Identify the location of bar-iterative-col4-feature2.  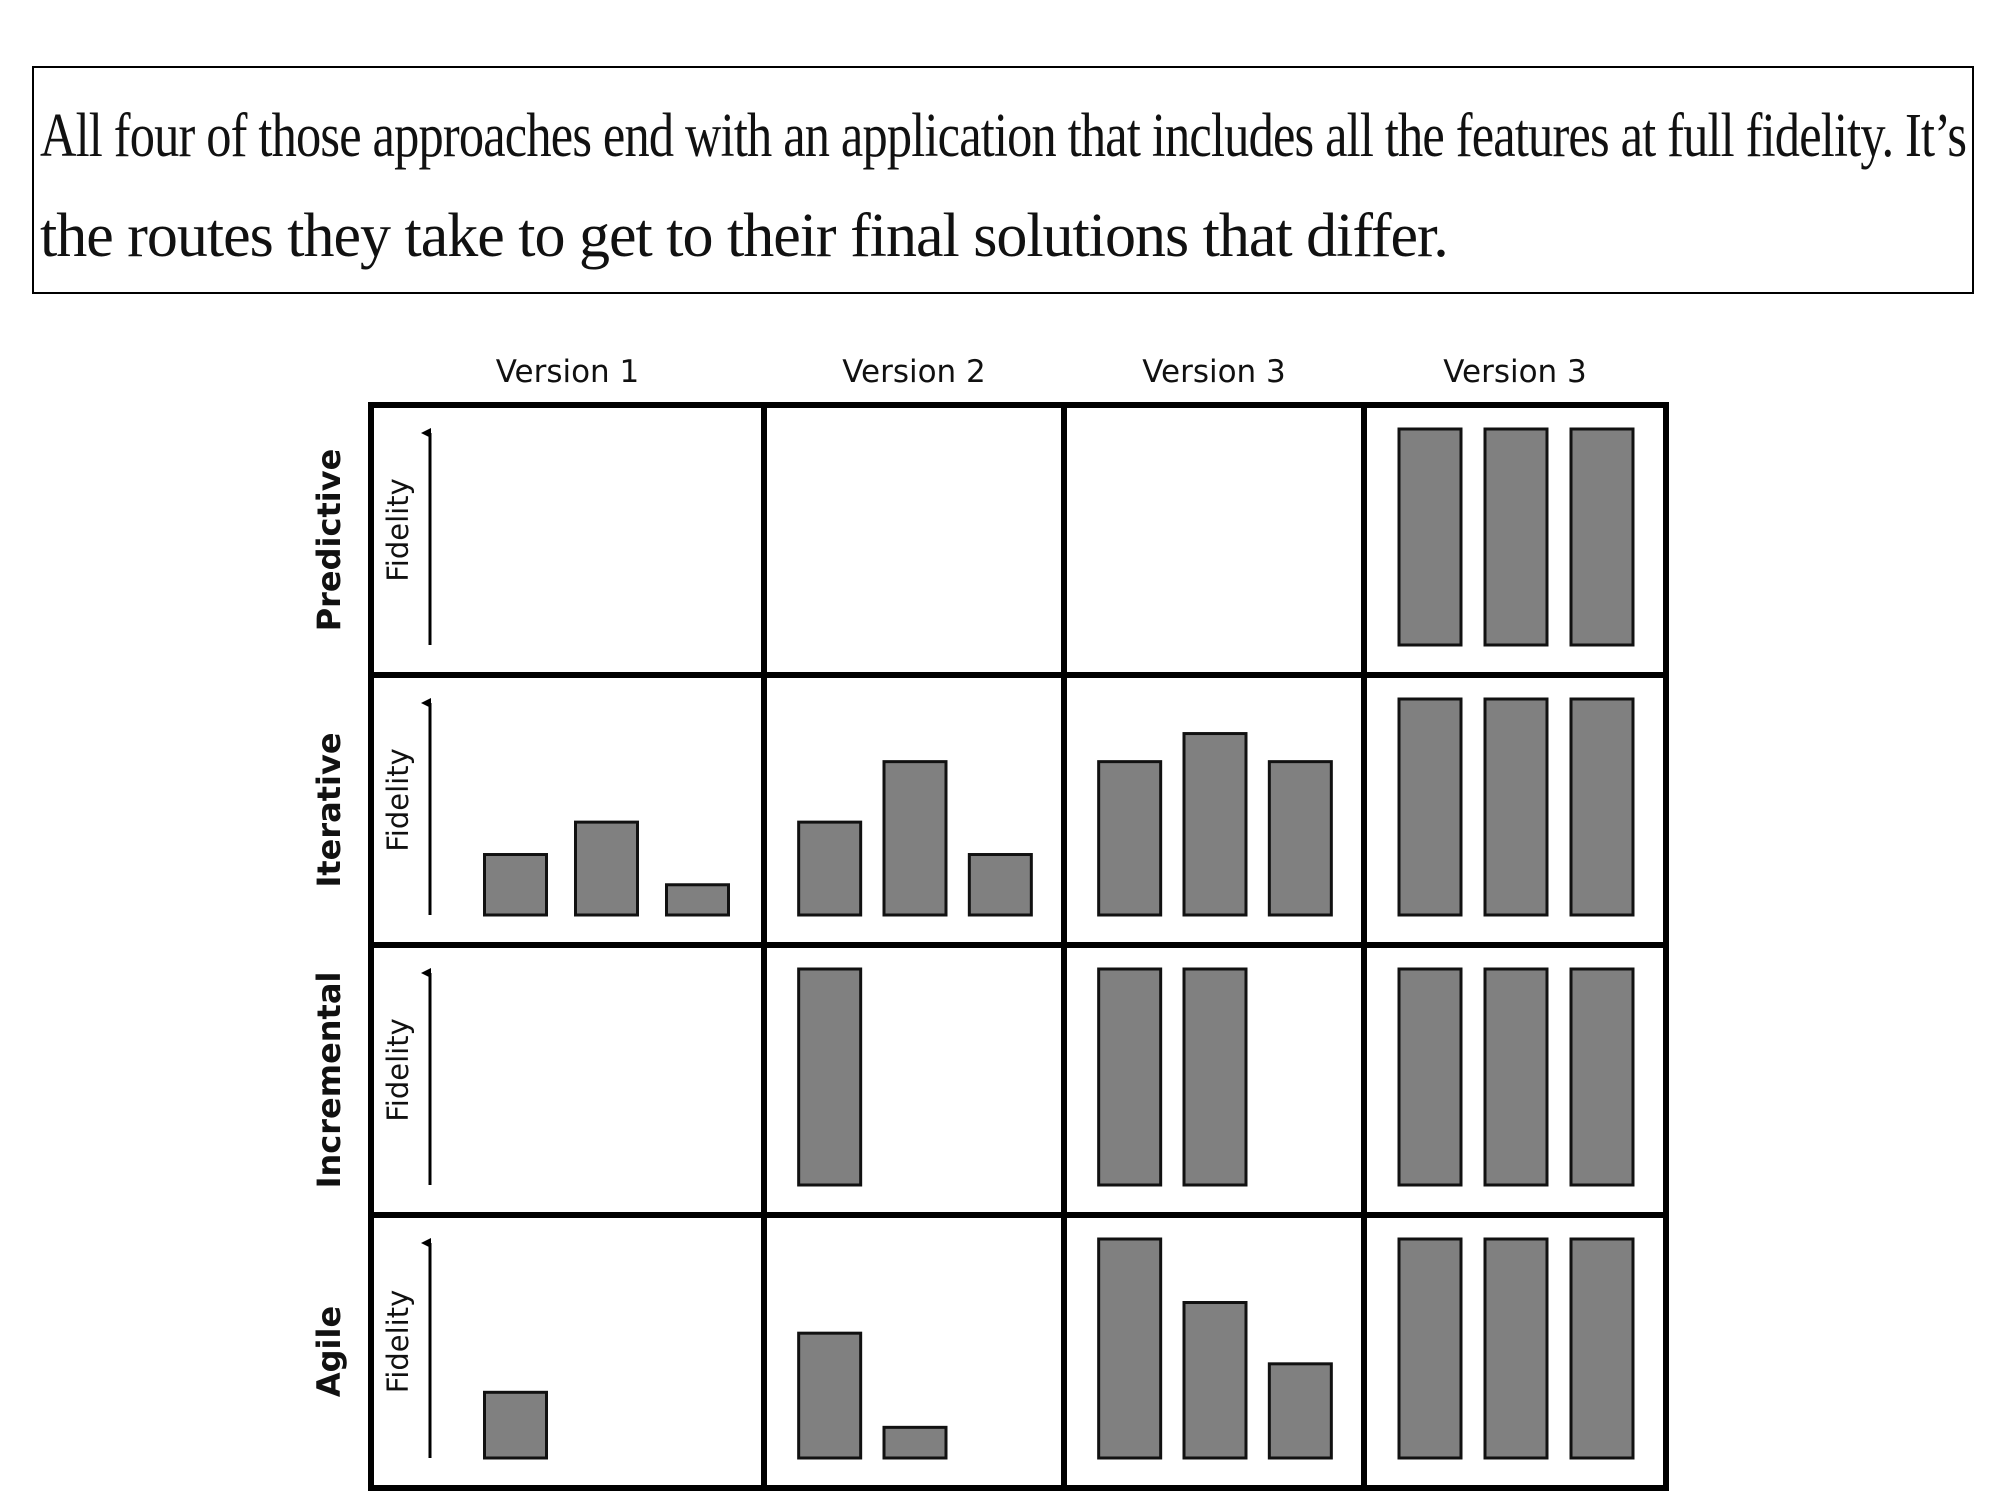
(1516, 807).